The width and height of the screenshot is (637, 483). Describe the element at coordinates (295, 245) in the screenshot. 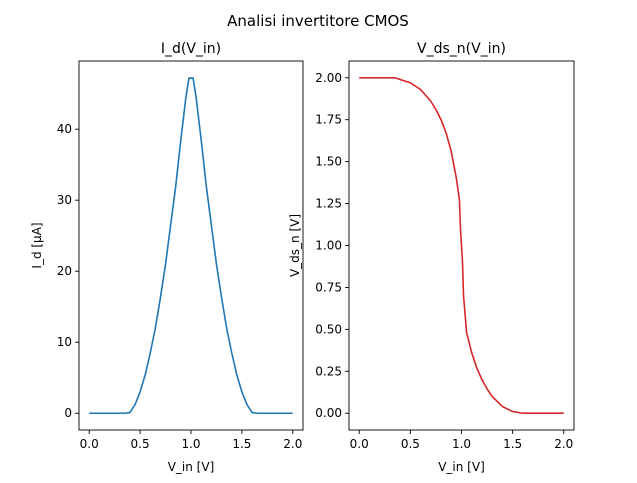

I see `right-chart-ylabel: V_ds_n [V]` at that location.